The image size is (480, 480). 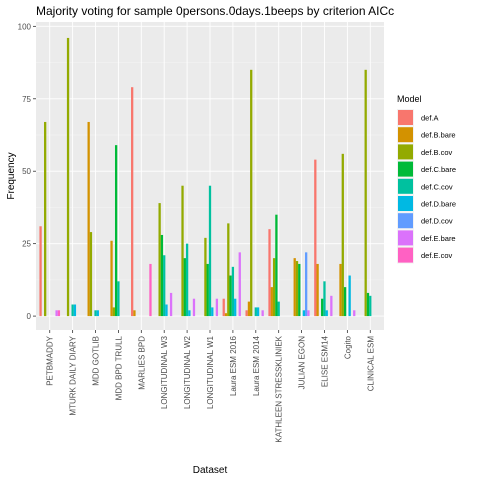 What do you see at coordinates (29, 316) in the screenshot?
I see `y-tick-label: 0` at bounding box center [29, 316].